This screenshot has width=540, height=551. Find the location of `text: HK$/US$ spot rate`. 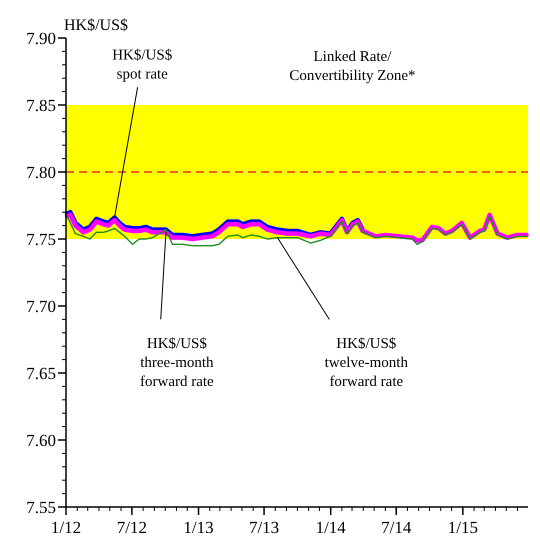

text: HK$/US$ spot rate is located at coordinates (142, 64).